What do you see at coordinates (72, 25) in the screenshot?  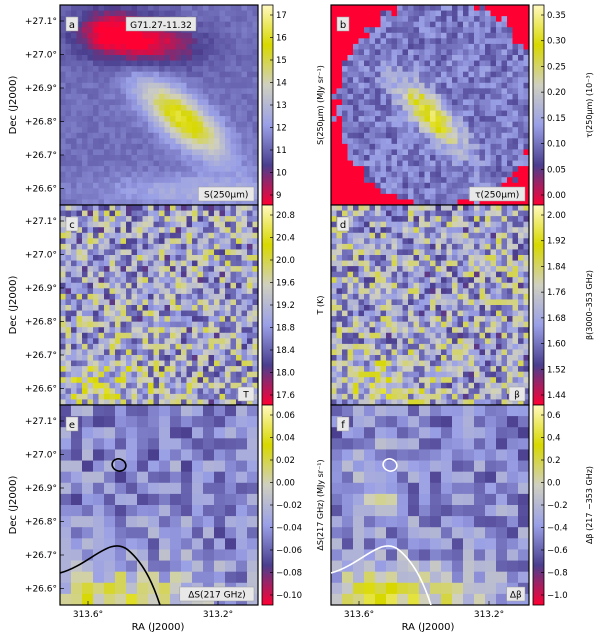 I see `panel-letter-a: a` at bounding box center [72, 25].